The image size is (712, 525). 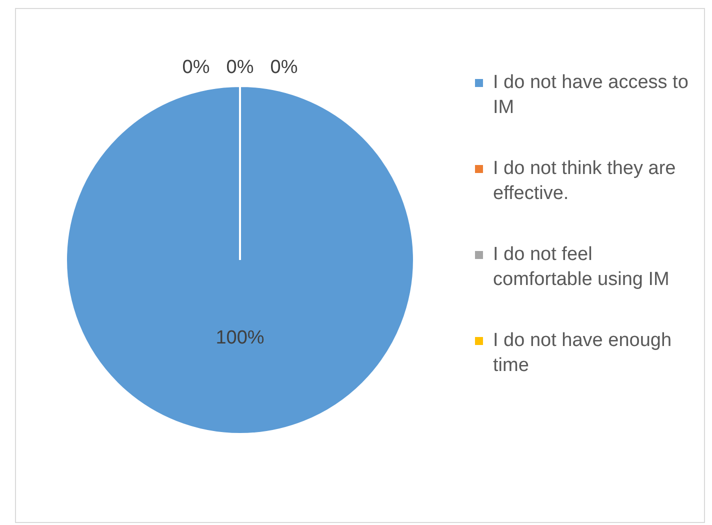 I want to click on data-label: 100%, so click(x=240, y=338).